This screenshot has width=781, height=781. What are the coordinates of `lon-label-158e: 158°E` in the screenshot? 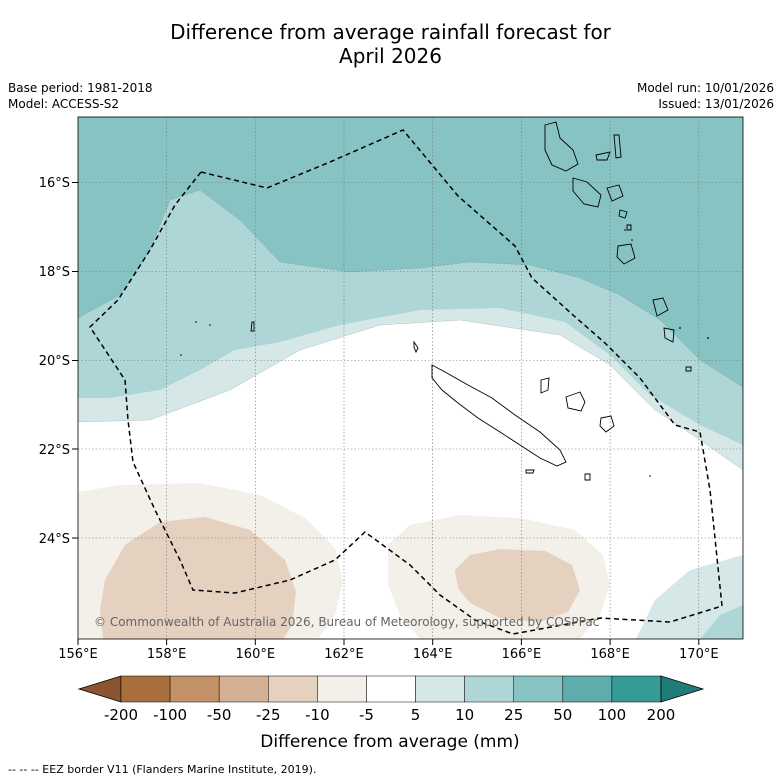 It's located at (167, 654).